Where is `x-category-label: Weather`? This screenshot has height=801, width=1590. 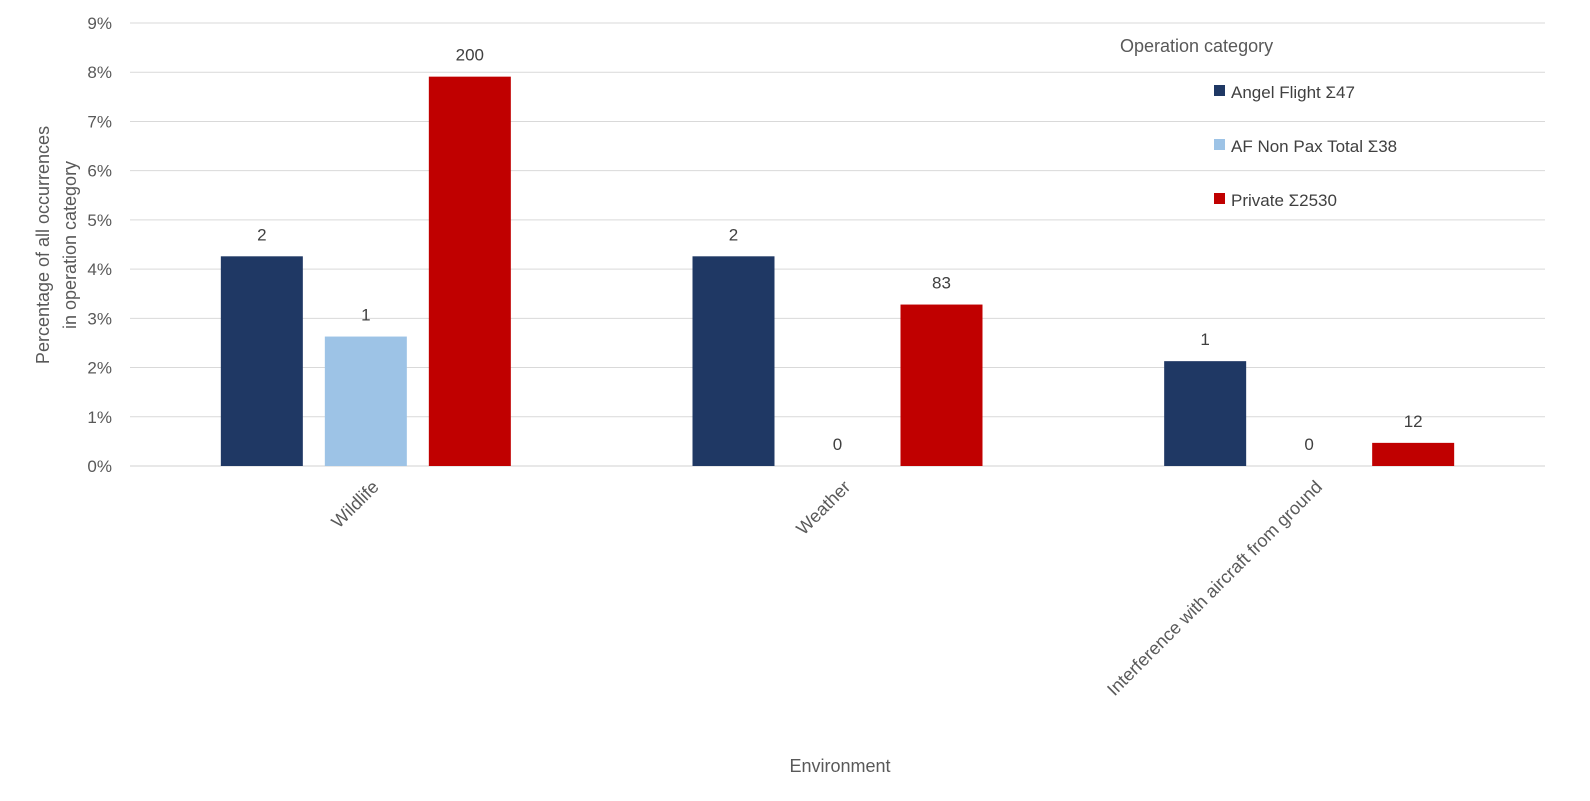 x-category-label: Weather is located at coordinates (823, 508).